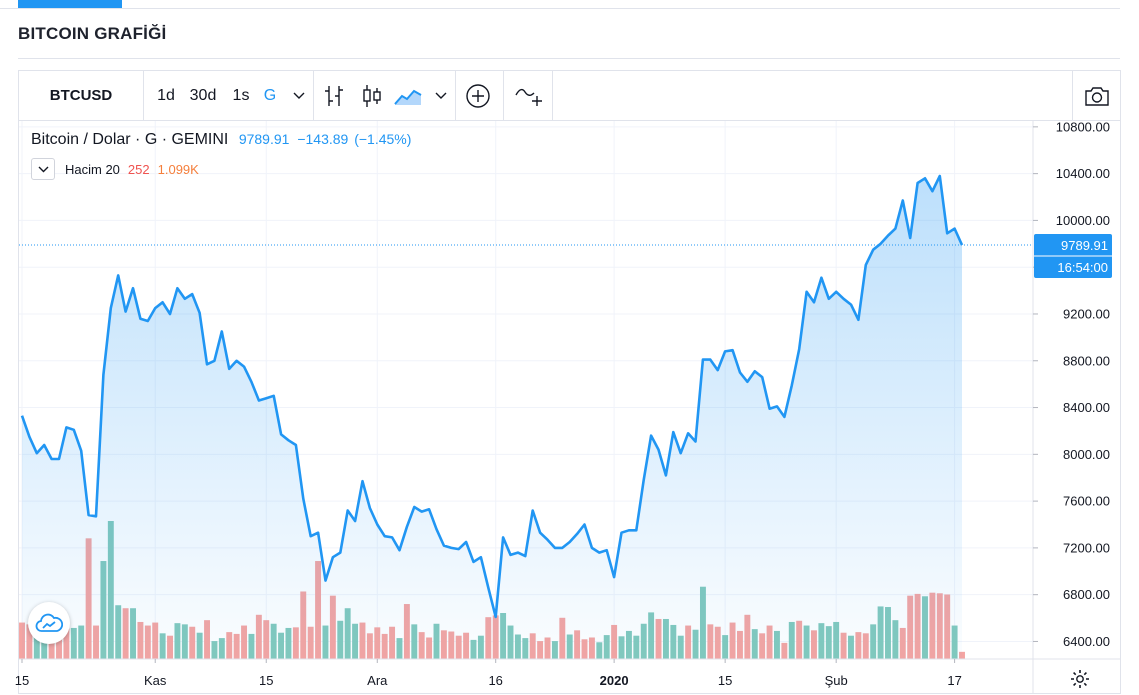  Describe the element at coordinates (1086, 313) in the screenshot. I see `y-tick-label: 9200.00` at that location.